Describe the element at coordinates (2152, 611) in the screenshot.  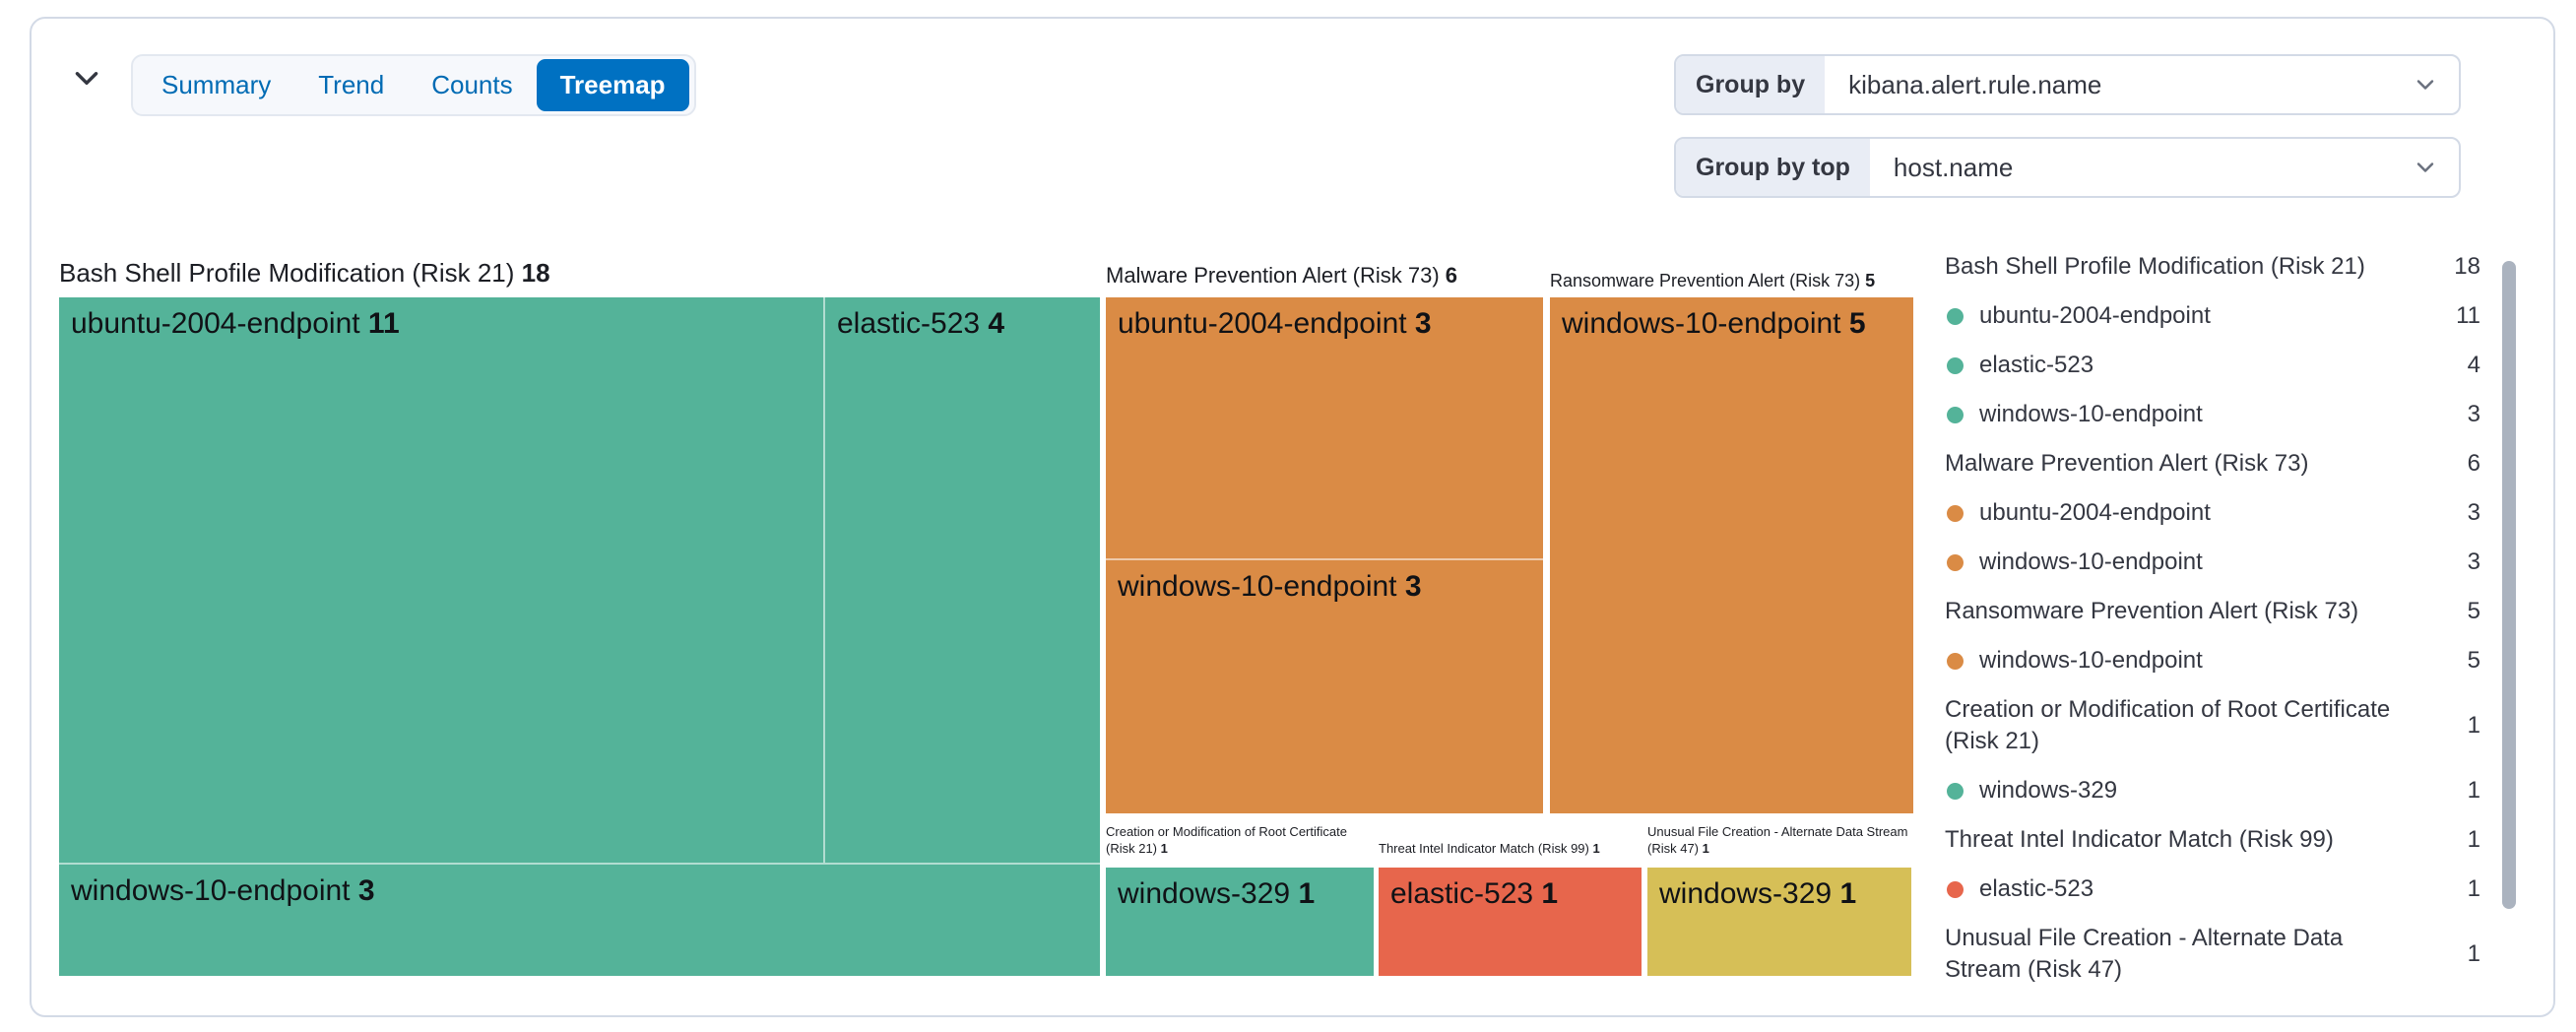
I see `legend-label: Ransomware Prevention Alert (Risk 73)` at that location.